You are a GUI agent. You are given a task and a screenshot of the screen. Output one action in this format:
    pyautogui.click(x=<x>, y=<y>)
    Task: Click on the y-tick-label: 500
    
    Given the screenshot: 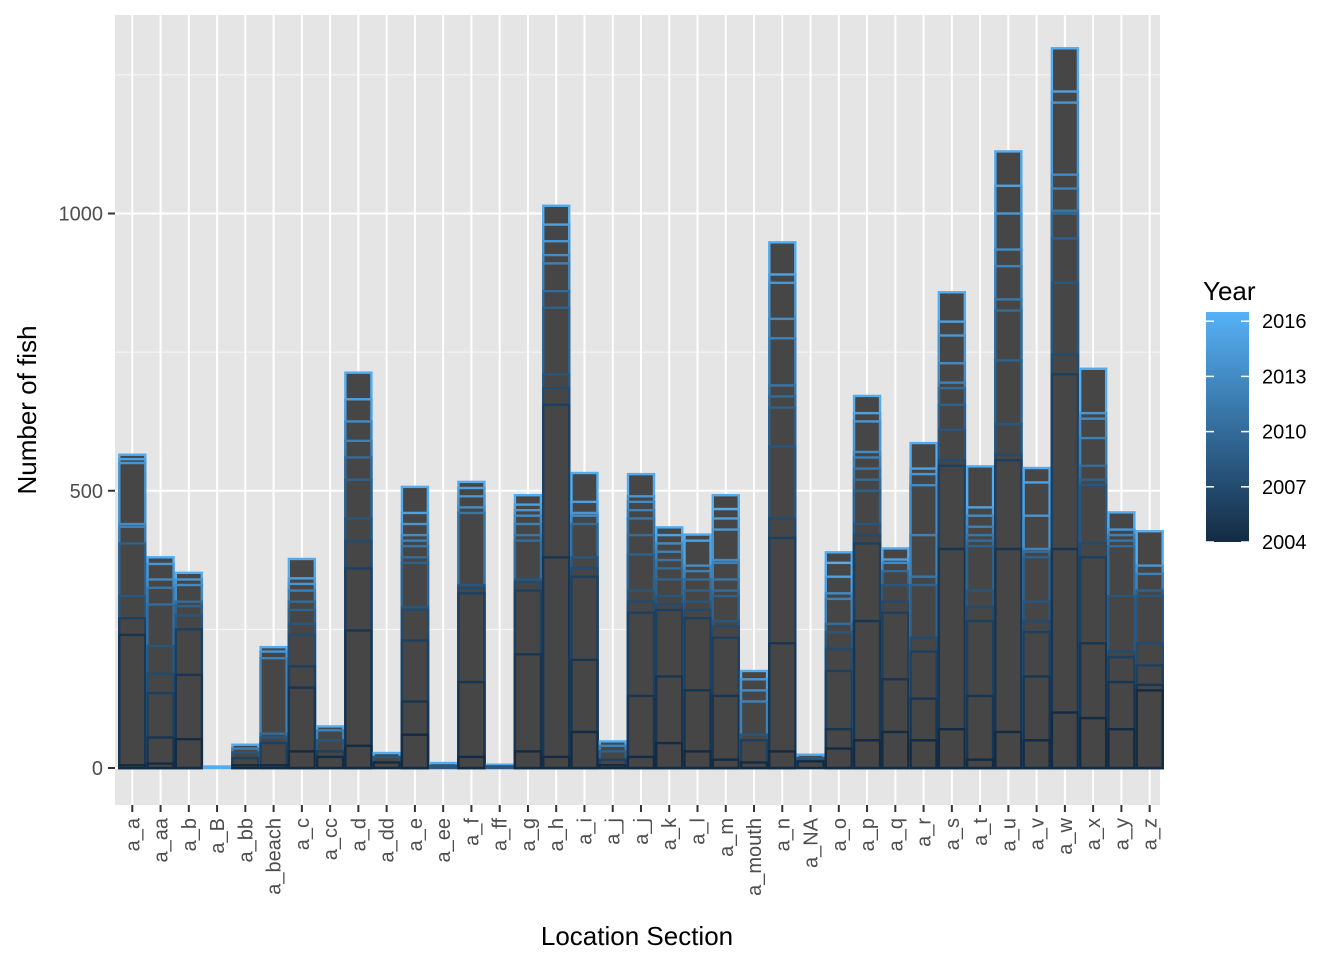 What is the action you would take?
    pyautogui.click(x=86, y=492)
    